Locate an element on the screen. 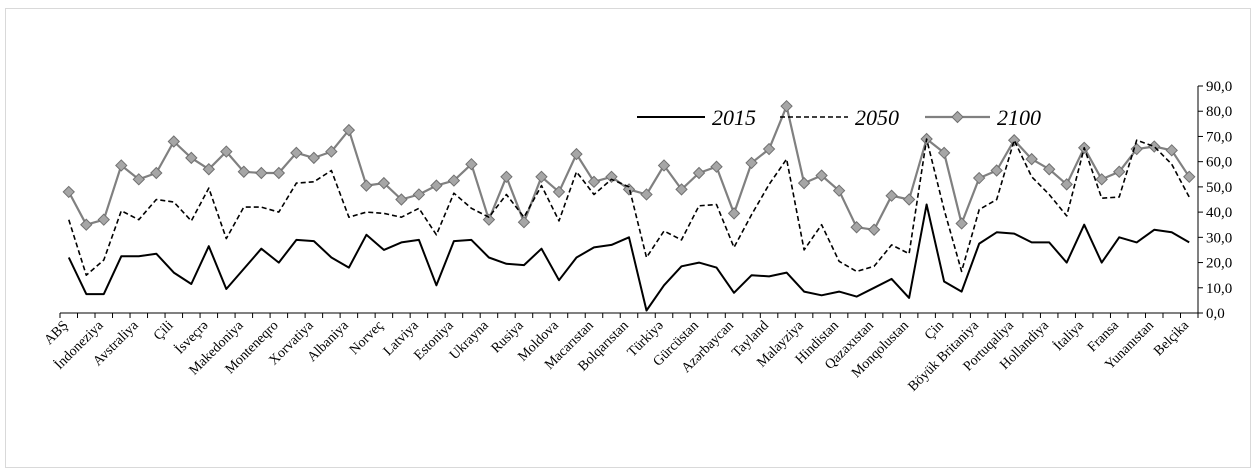  y-tick-label: 90,0 is located at coordinates (1219, 87).